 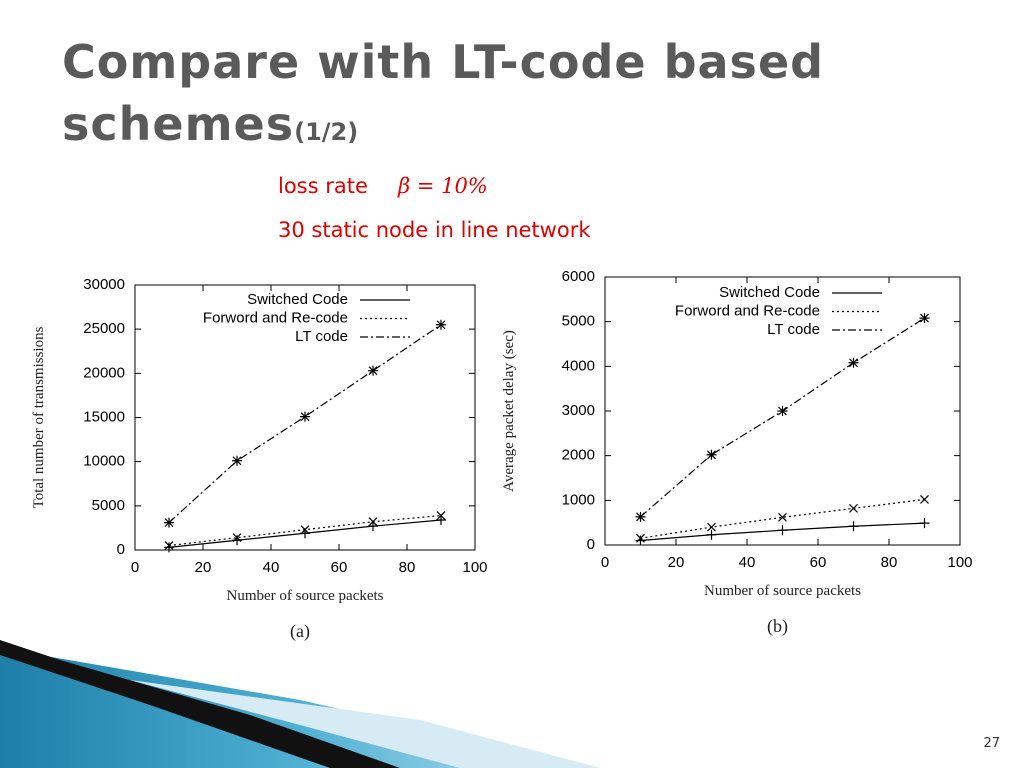 I want to click on network-note: 30 static node in line network, so click(x=434, y=230).